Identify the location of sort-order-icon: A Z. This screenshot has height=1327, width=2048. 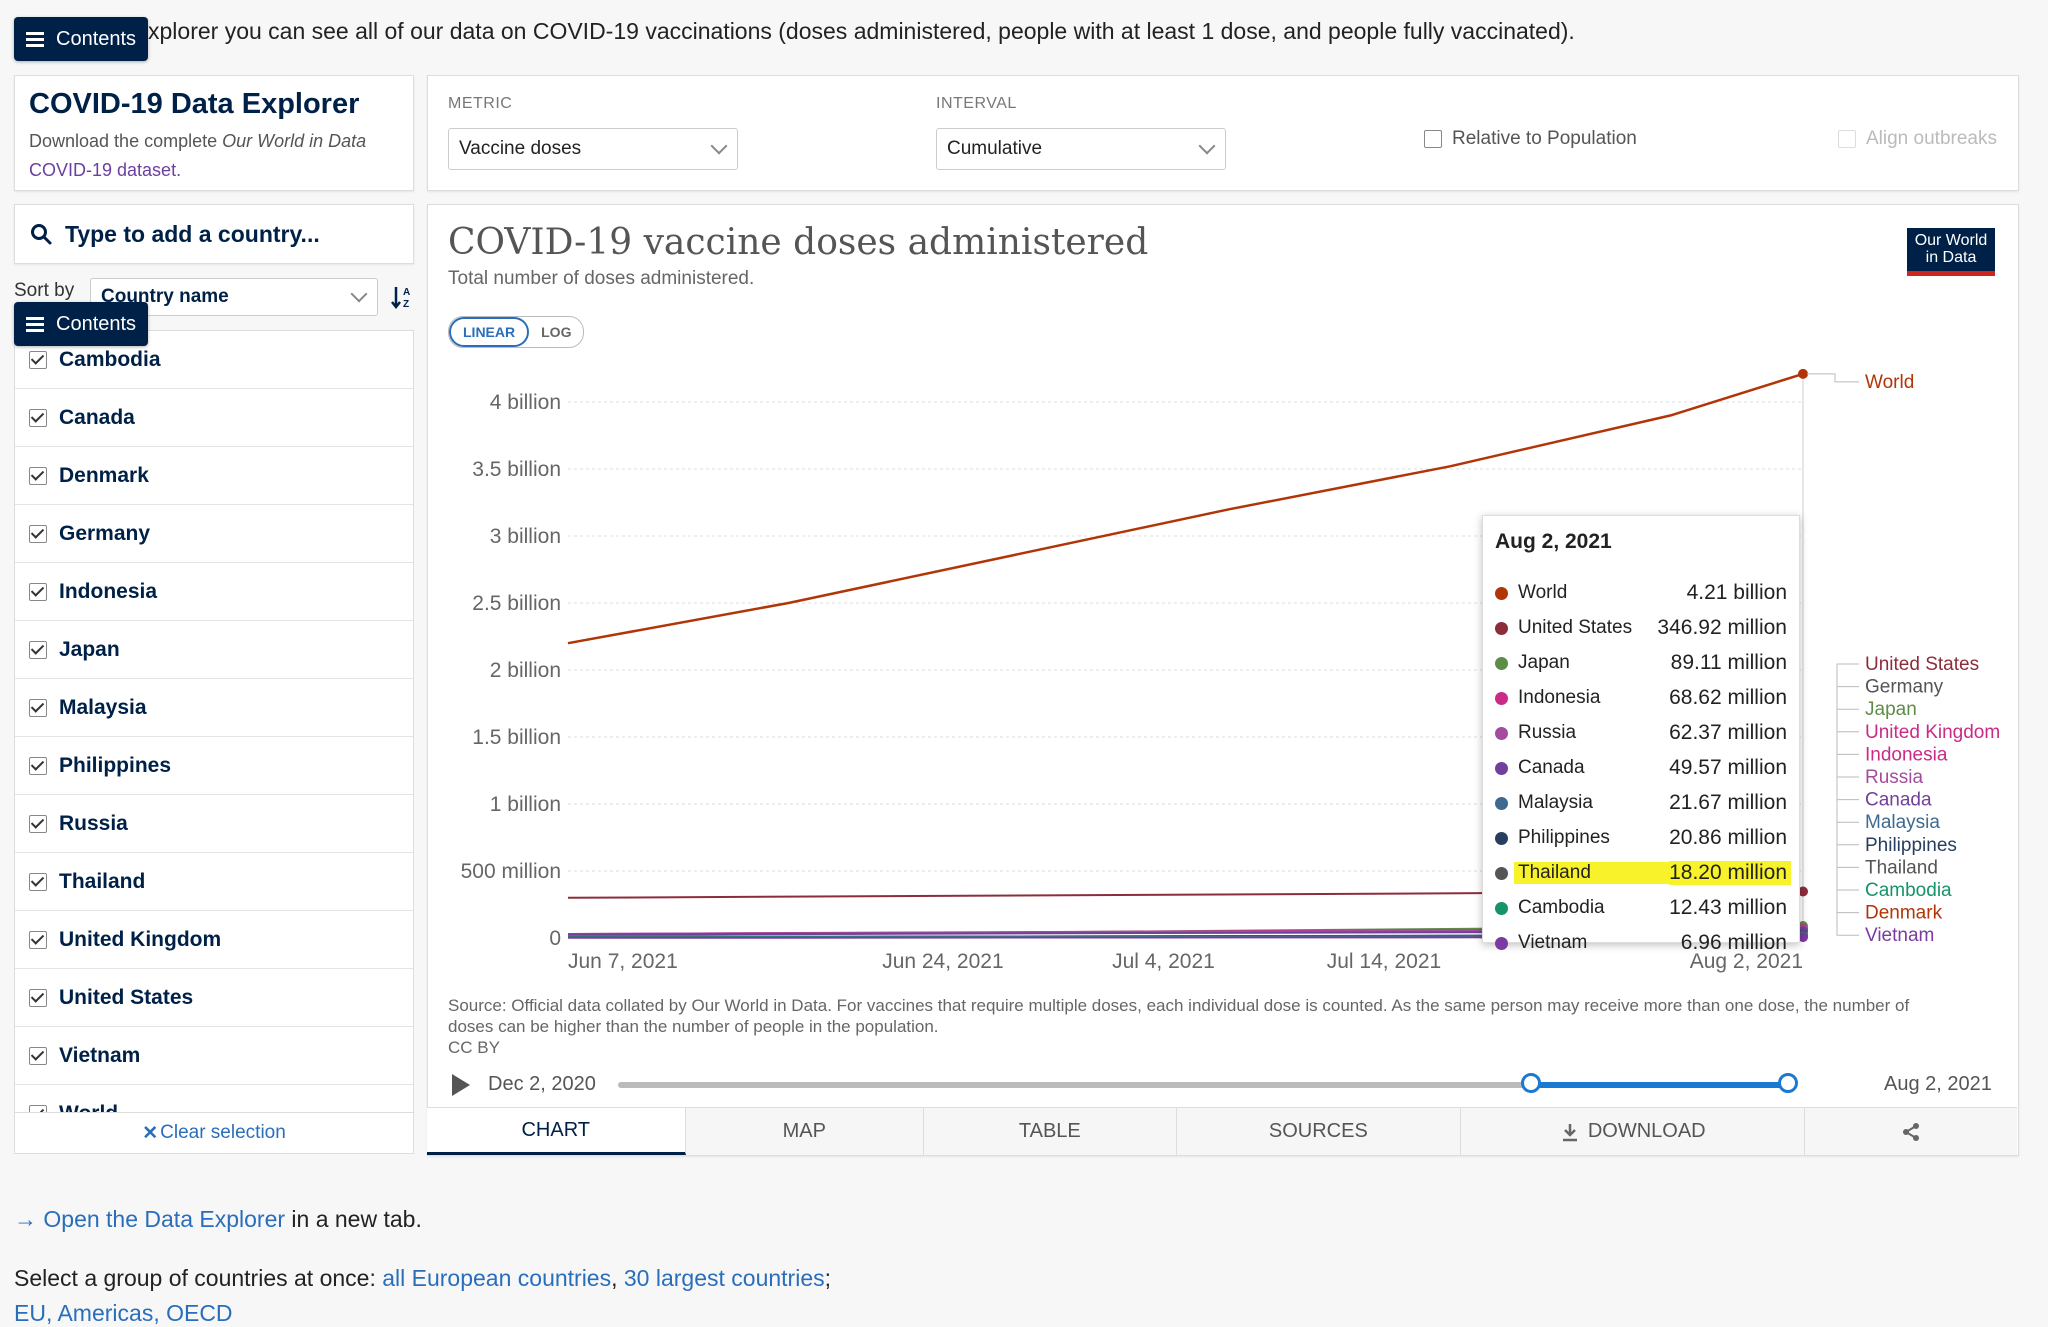
(403, 297).